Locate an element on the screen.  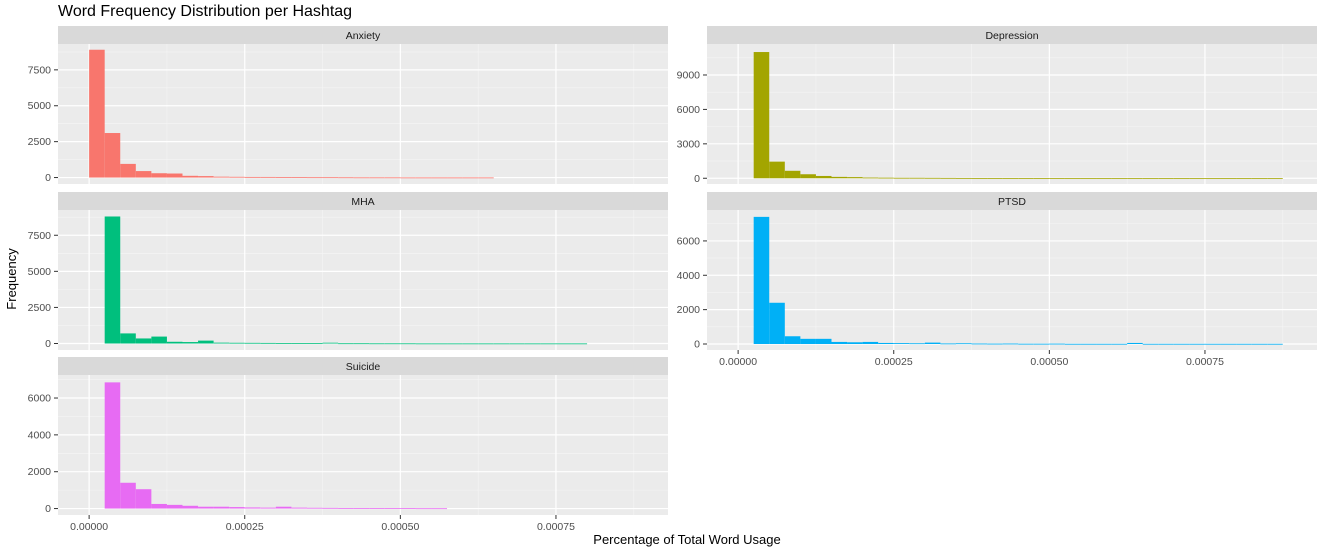
facet-anxiety: Anxiety 0 2500 5000 7500 is located at coordinates (348, 105).